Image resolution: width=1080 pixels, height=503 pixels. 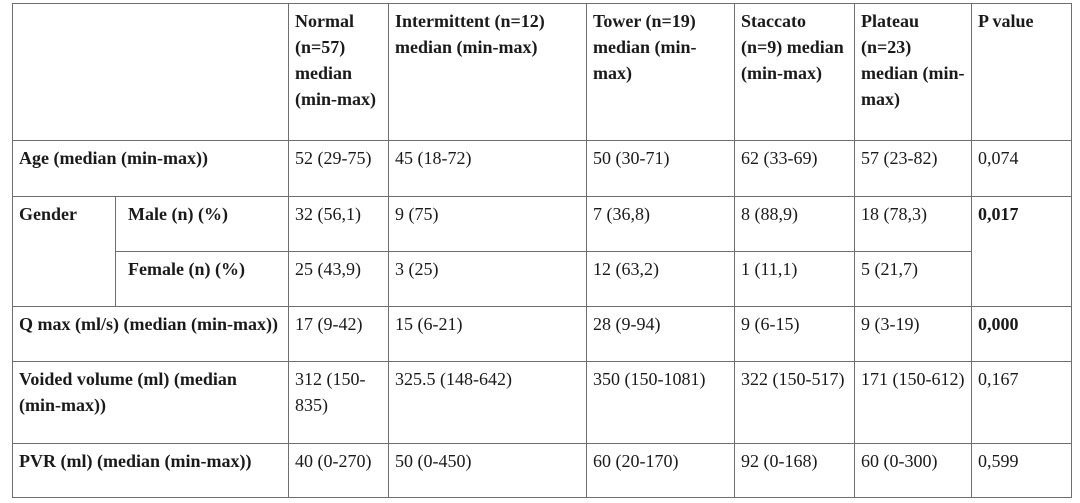 I want to click on cell-qmax-normal: 17 (9-42), so click(x=338, y=334).